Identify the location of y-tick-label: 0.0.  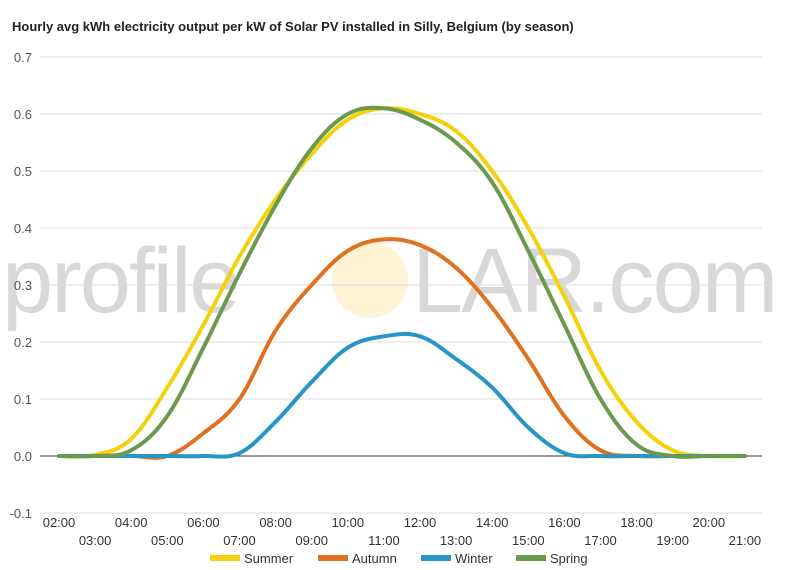
(23, 456).